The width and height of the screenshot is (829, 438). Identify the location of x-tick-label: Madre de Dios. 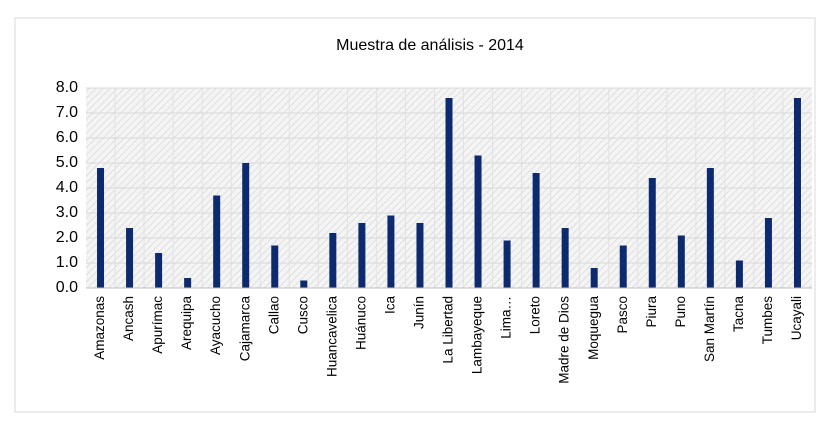
(564, 340).